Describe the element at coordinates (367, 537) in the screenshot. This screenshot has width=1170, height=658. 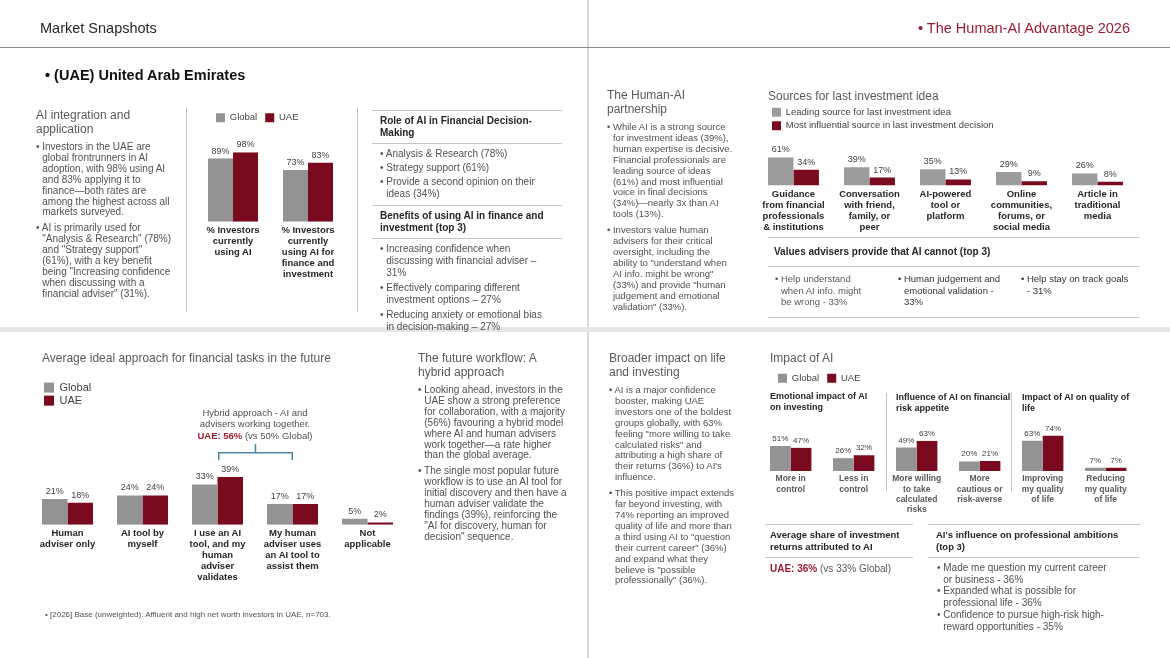
I see `x-tick-label: Not applicable` at that location.